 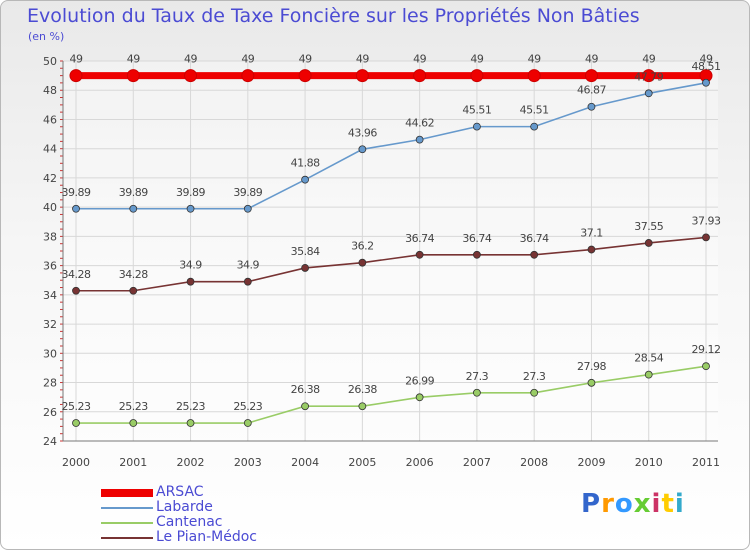 I want to click on x-tick-label-2002: 2002, so click(x=191, y=462).